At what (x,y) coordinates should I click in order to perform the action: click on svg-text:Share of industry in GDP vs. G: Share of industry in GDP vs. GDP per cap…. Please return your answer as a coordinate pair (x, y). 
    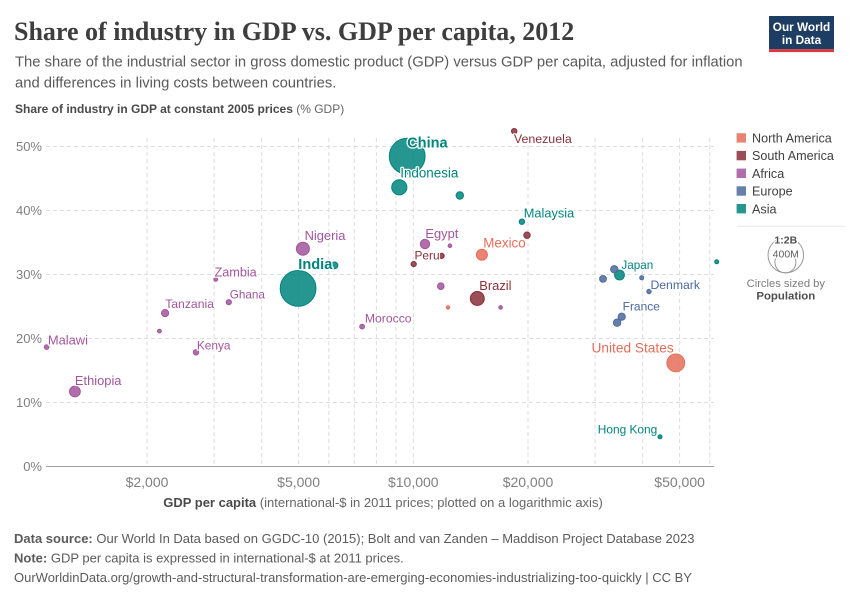
    Looking at the image, I should click on (294, 31).